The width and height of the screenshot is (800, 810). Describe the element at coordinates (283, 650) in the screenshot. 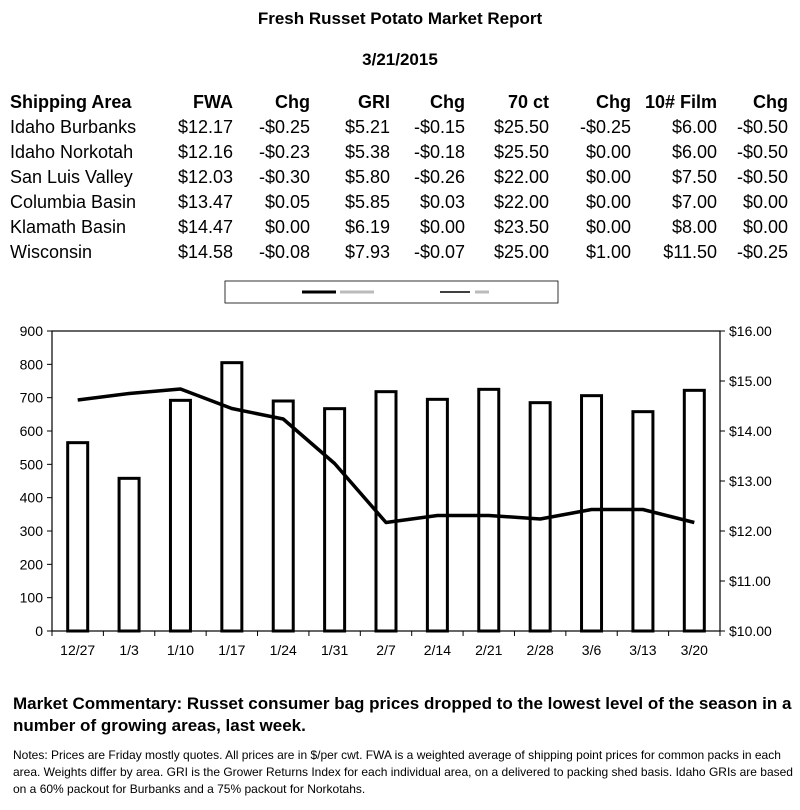

I see `x-tick-label: 1/24` at that location.